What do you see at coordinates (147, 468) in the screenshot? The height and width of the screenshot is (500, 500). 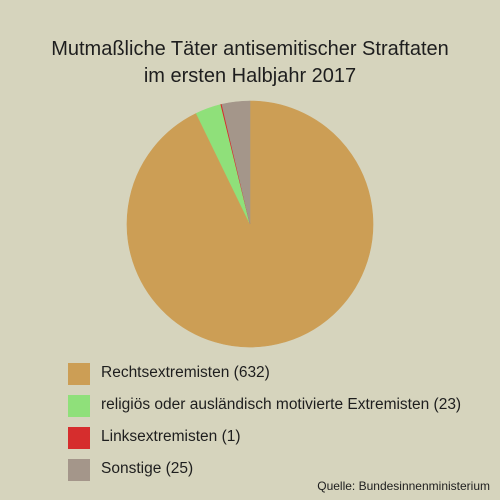 I see `legend-label: Sonstige (25)` at bounding box center [147, 468].